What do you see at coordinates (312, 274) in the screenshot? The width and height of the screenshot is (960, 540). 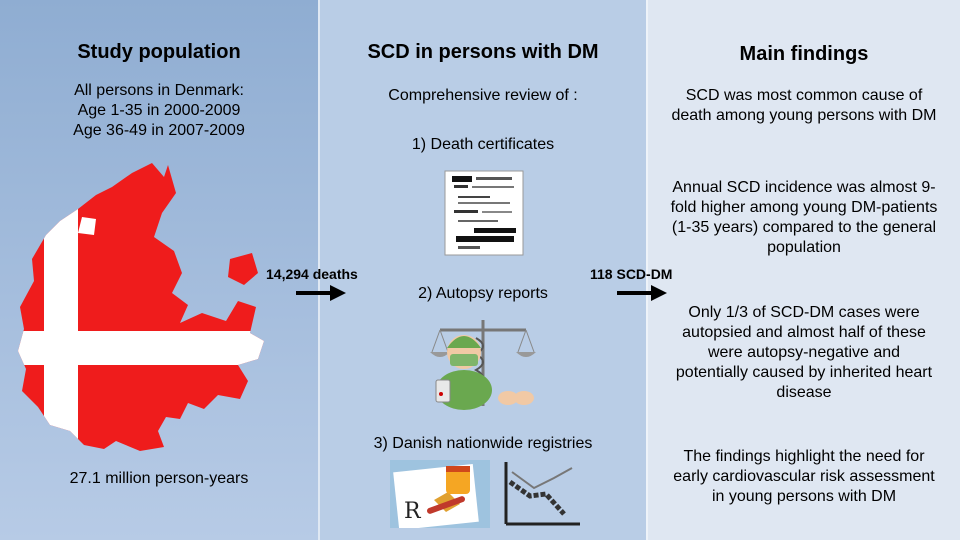 I see `deaths-count-label: 14,294 deaths` at bounding box center [312, 274].